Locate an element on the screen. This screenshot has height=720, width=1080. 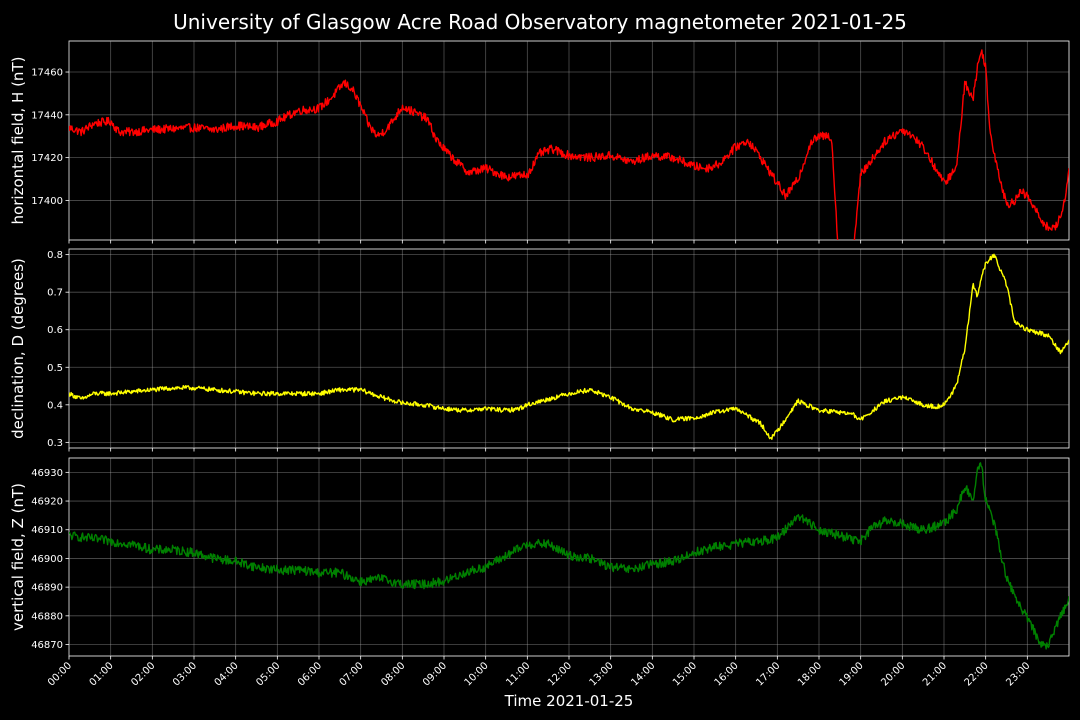
y-tick-label: 17460 is located at coordinates (47, 73).